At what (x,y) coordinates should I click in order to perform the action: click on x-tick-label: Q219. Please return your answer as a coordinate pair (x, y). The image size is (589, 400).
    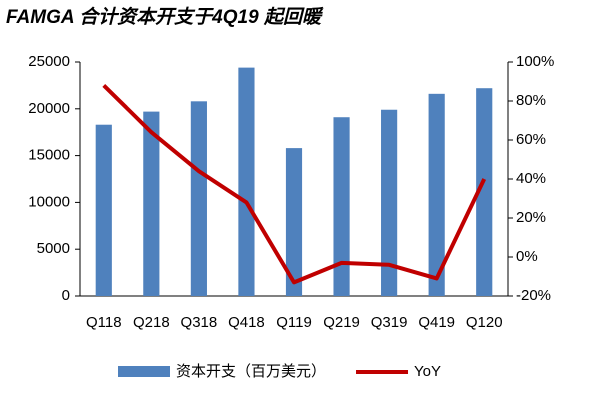
    Looking at the image, I should click on (341, 322).